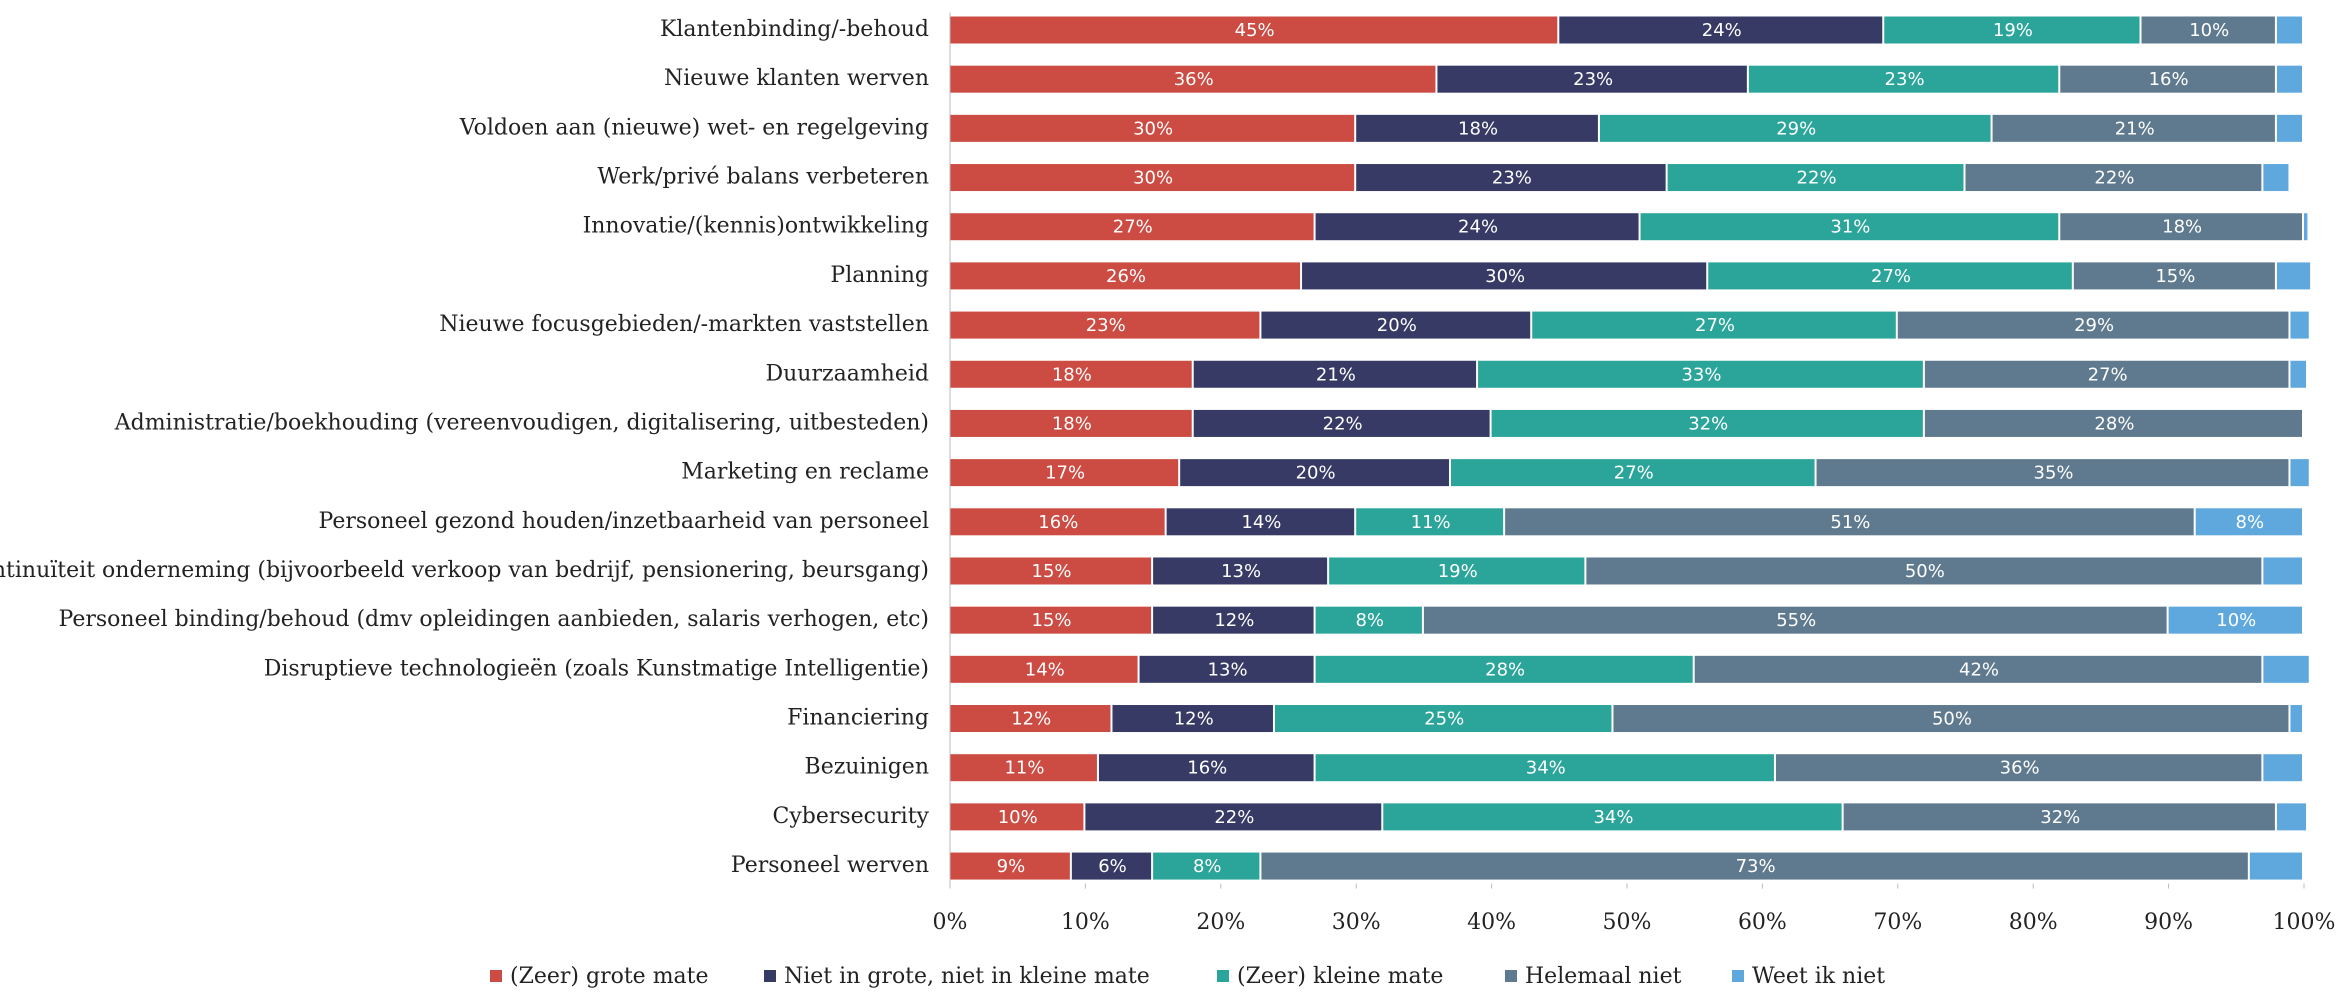 This screenshot has width=2341, height=992. I want to click on data-label: 8%, so click(2250, 522).